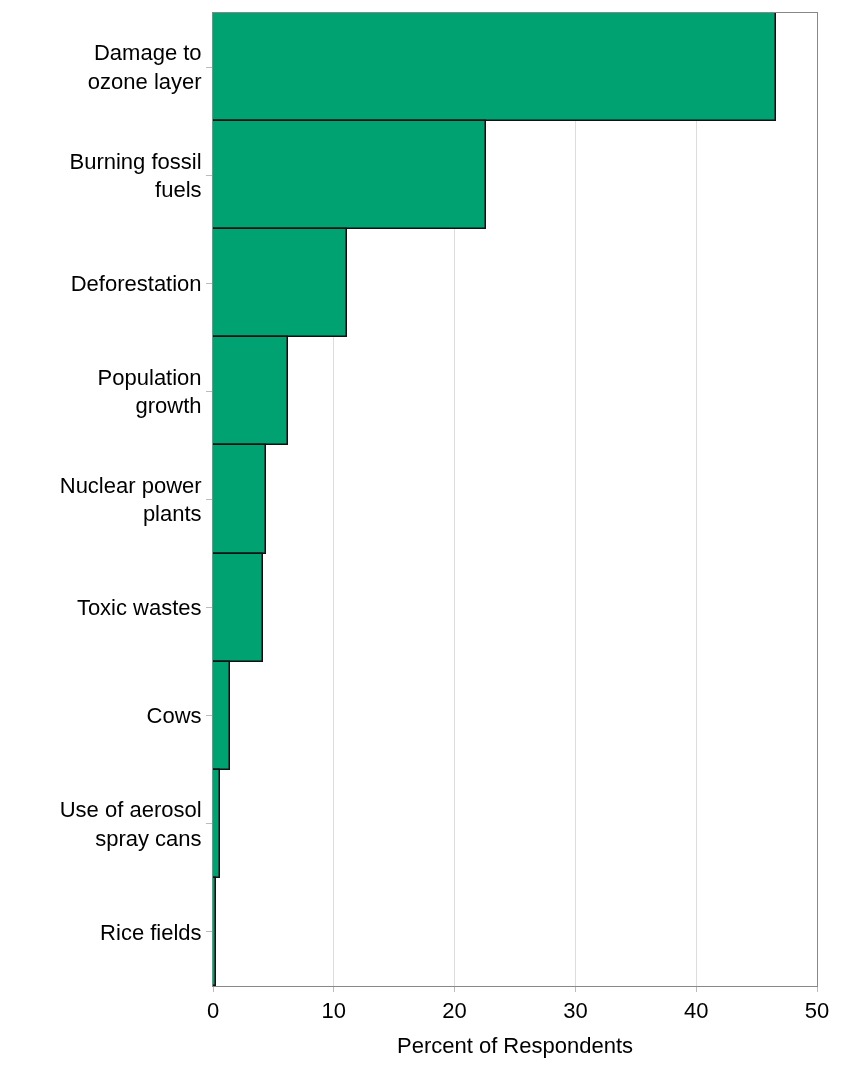  Describe the element at coordinates (575, 1011) in the screenshot. I see `x-tick-label: 30` at that location.